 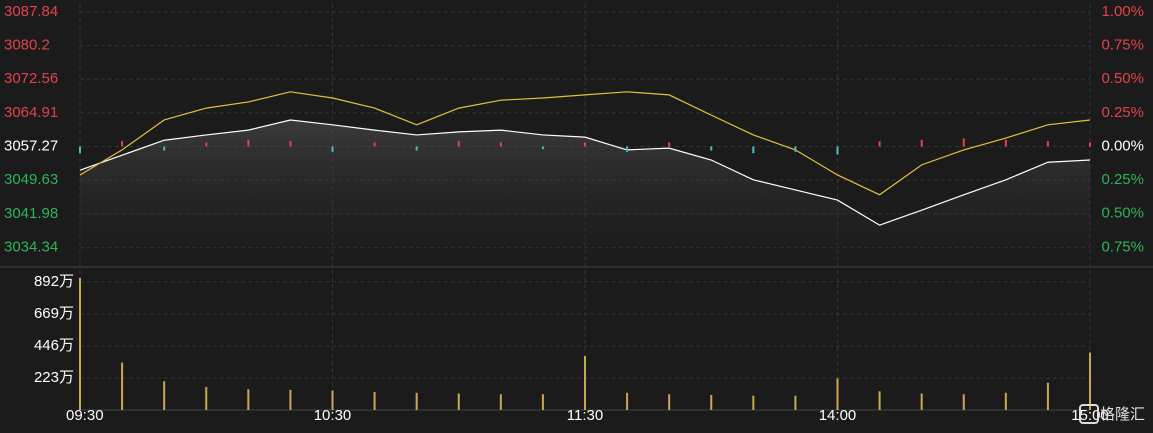 I want to click on watermark: 格隆汇, so click(x=1112, y=414).